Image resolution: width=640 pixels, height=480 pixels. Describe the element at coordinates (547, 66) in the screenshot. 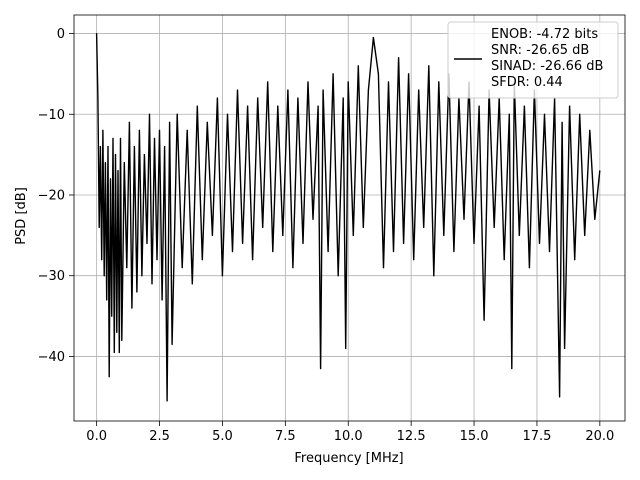

I see `legend-entry: SINAD: -26.66 dB` at that location.